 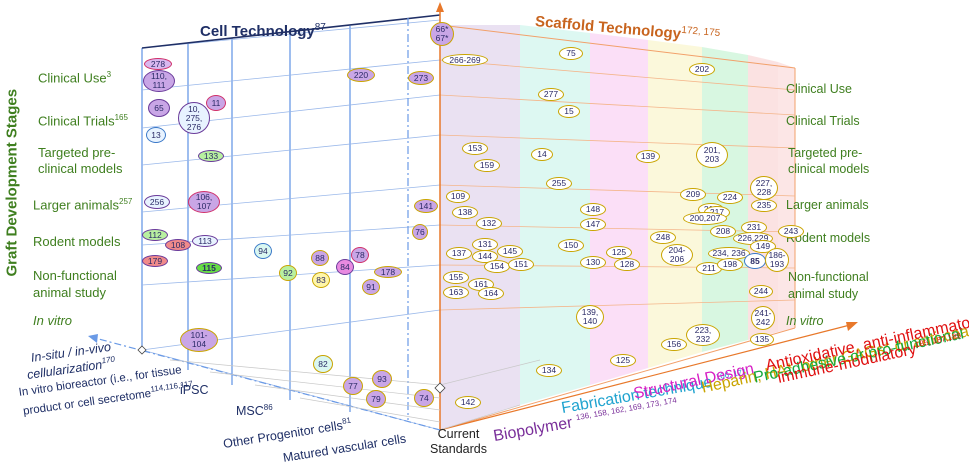 I want to click on study-bubble: 220, so click(x=361, y=75).